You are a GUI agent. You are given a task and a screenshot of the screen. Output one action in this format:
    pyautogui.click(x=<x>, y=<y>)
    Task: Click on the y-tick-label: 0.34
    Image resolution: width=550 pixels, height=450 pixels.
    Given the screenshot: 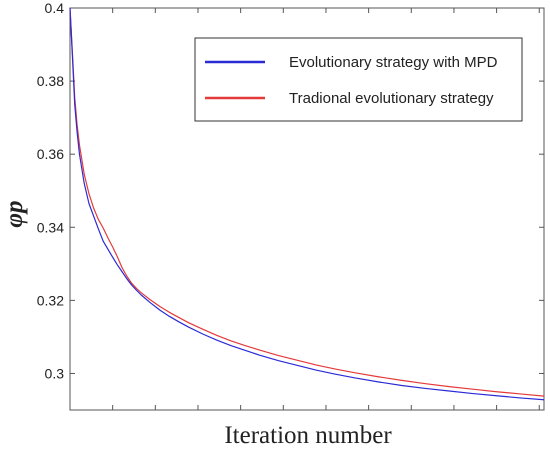 What is the action you would take?
    pyautogui.click(x=50, y=227)
    